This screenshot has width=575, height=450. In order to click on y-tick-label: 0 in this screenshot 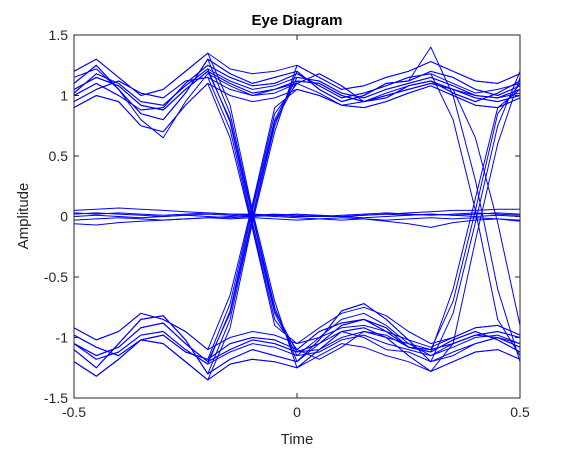, I will do `click(64, 217)`.